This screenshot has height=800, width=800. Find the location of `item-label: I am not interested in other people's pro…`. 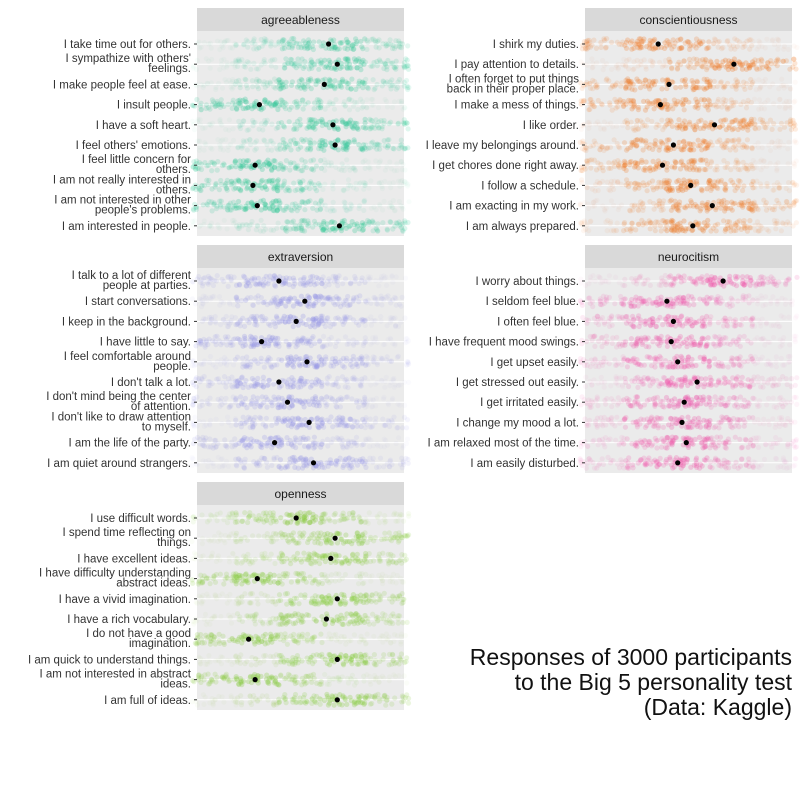

item-label: I am not interested in other people's pro… is located at coordinates (122, 206).